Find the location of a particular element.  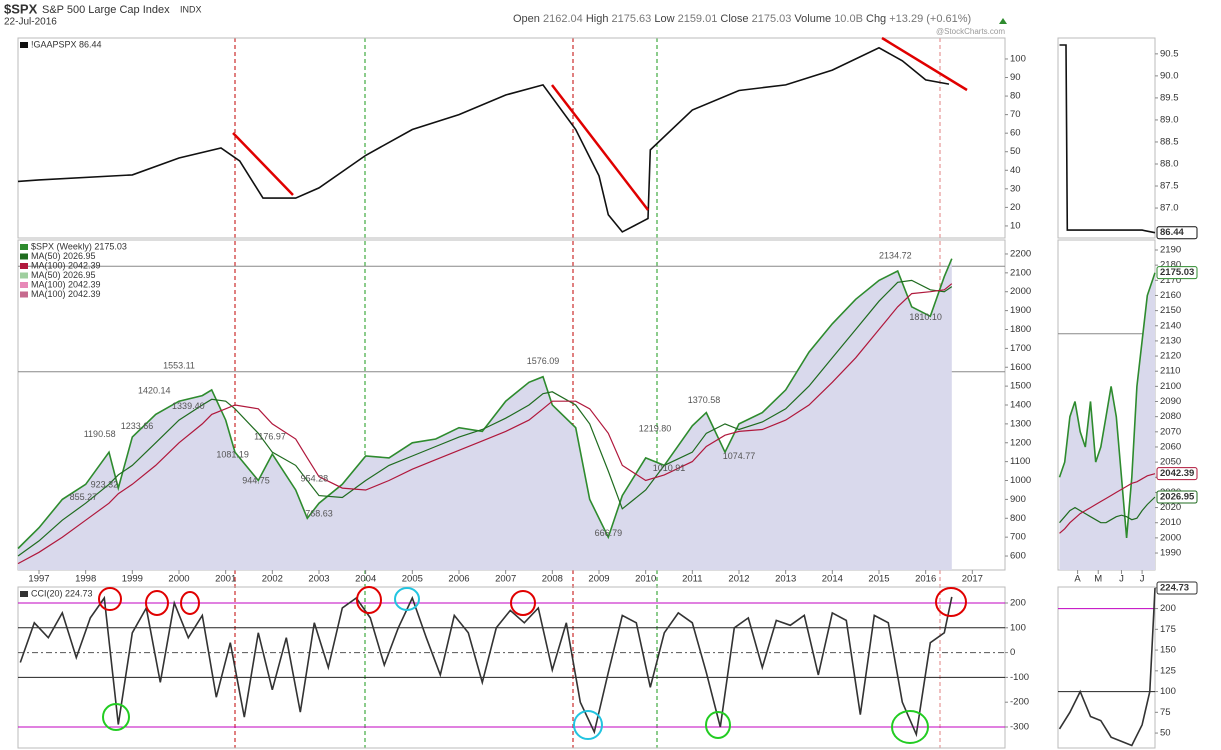

y-tick-label: 90 is located at coordinates (1015, 77).